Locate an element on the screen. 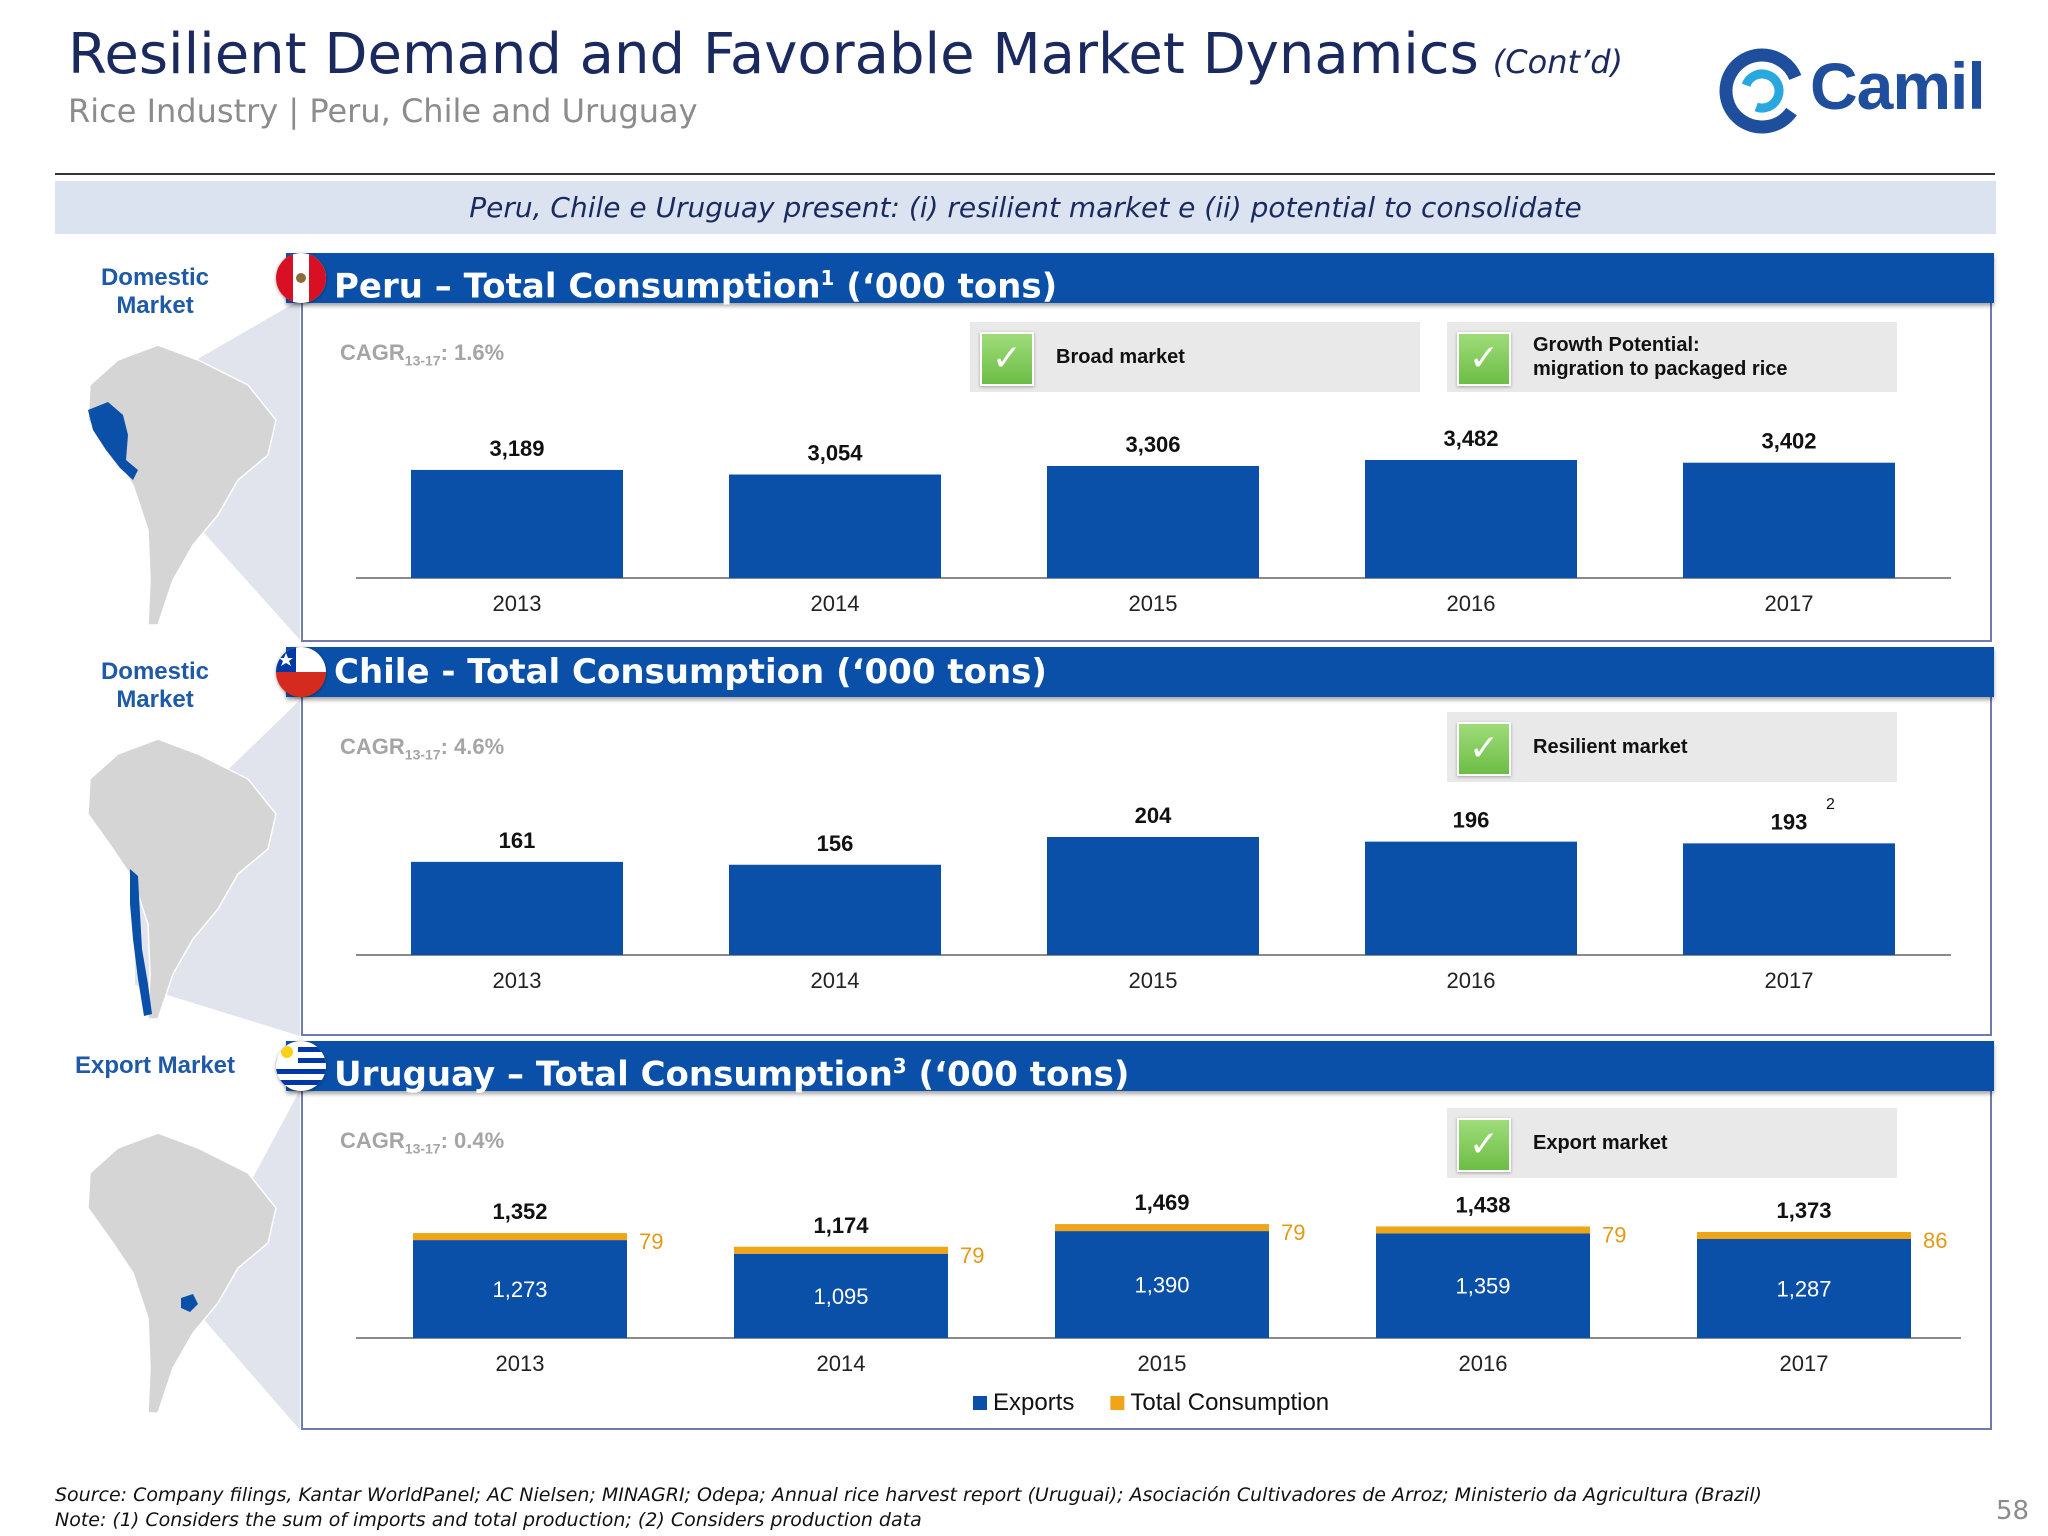  peru-callout-growth-line1: Growth Potential: is located at coordinates (1616, 345).